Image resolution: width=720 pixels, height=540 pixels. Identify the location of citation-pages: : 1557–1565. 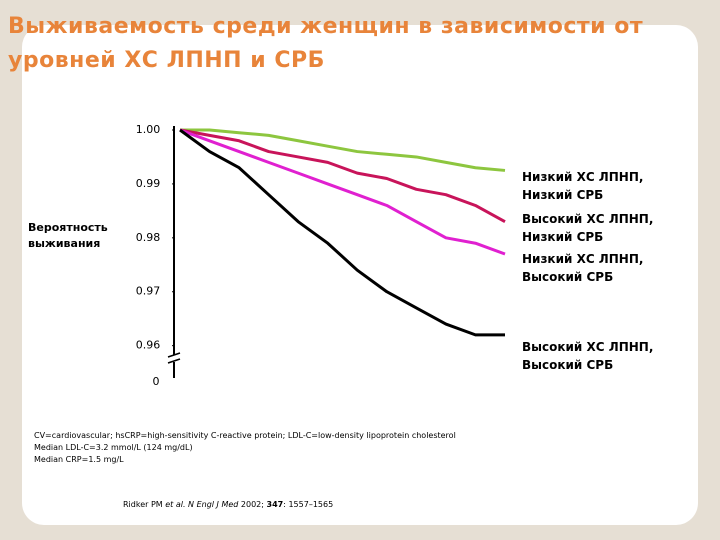
(308, 504).